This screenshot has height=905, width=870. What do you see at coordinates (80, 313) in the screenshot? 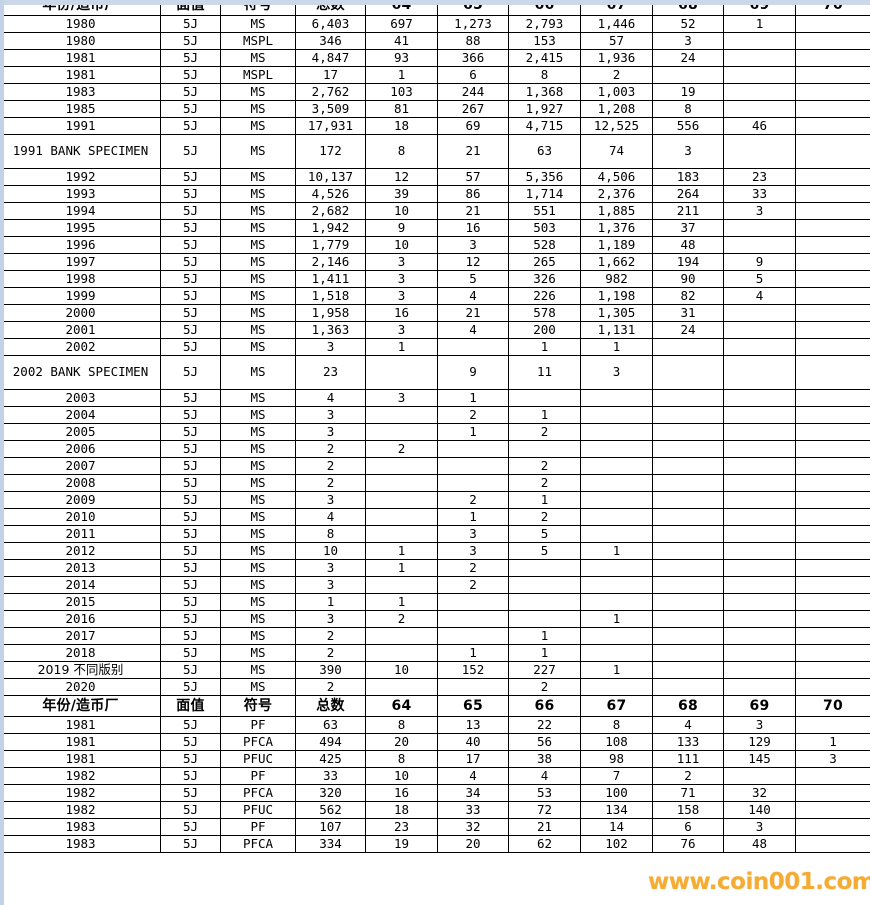
I see `cell-year-mint: 2000` at bounding box center [80, 313].